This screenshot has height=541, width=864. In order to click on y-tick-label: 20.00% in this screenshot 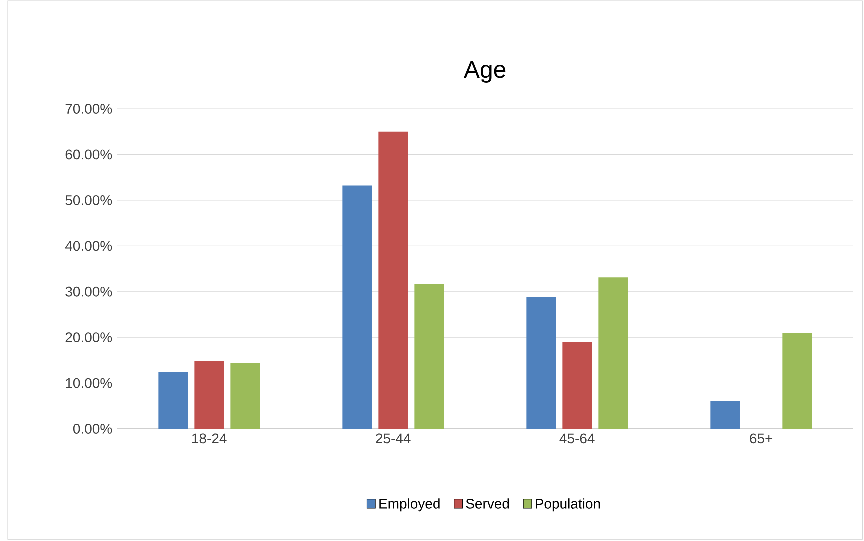, I will do `click(89, 337)`.